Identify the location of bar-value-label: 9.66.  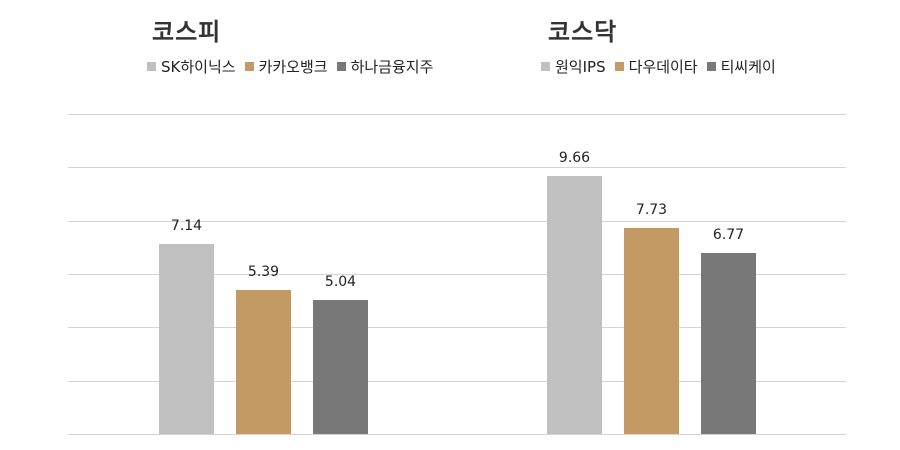
(574, 158).